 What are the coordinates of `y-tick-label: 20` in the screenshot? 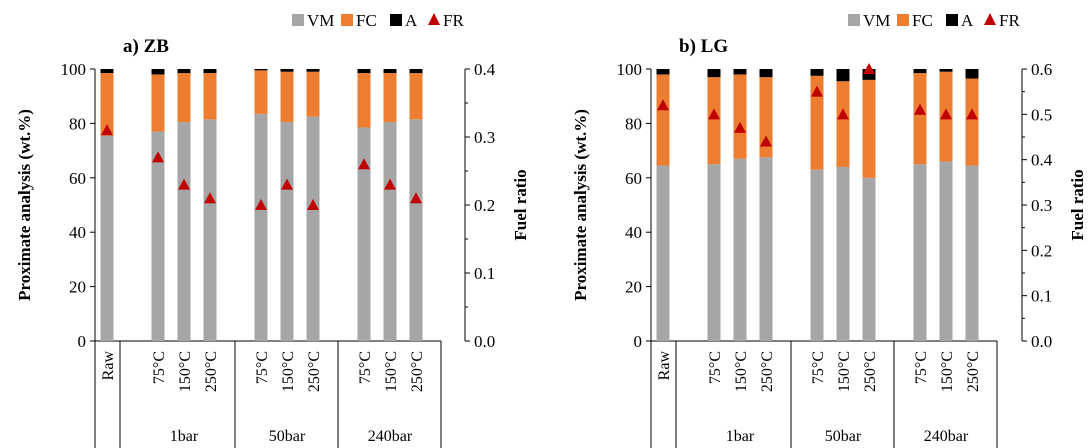 It's located at (633, 287).